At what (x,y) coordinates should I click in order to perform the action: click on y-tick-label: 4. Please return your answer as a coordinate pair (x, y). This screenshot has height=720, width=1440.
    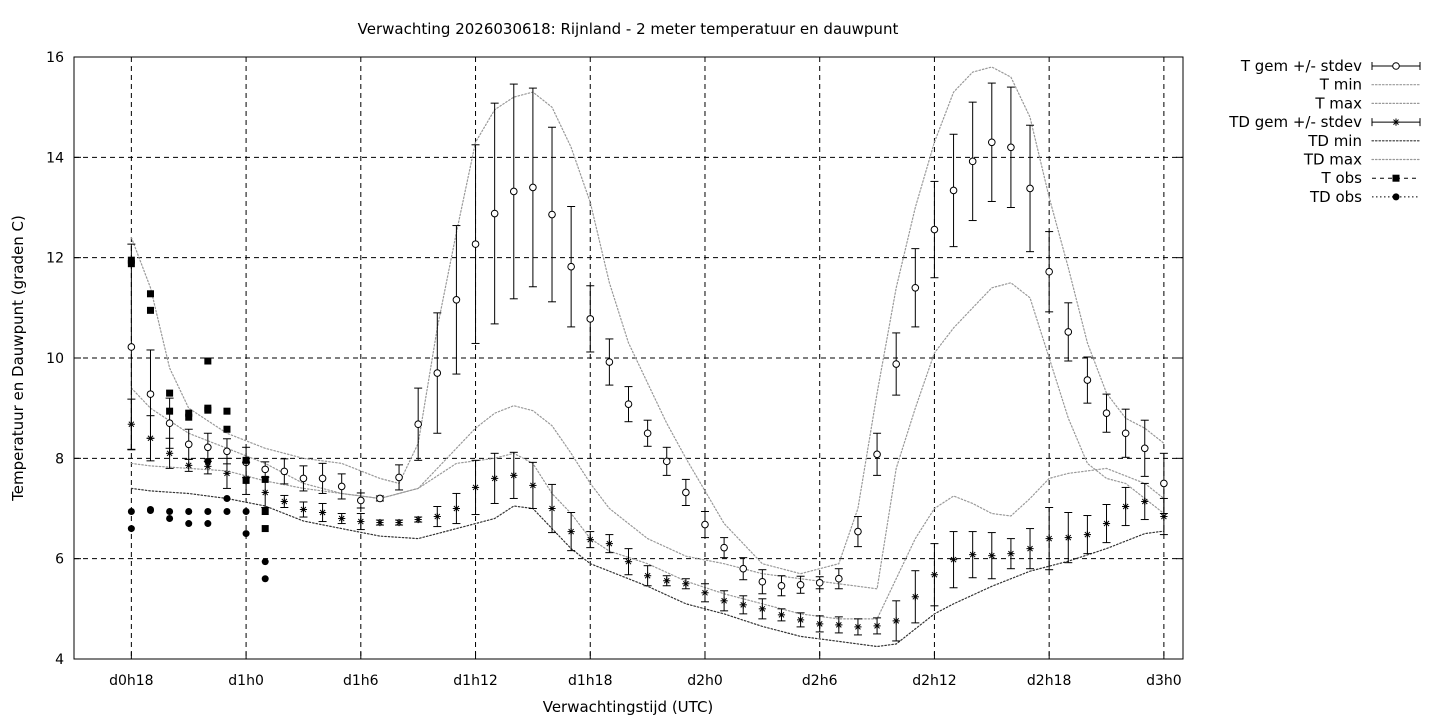
    Looking at the image, I should click on (59, 660).